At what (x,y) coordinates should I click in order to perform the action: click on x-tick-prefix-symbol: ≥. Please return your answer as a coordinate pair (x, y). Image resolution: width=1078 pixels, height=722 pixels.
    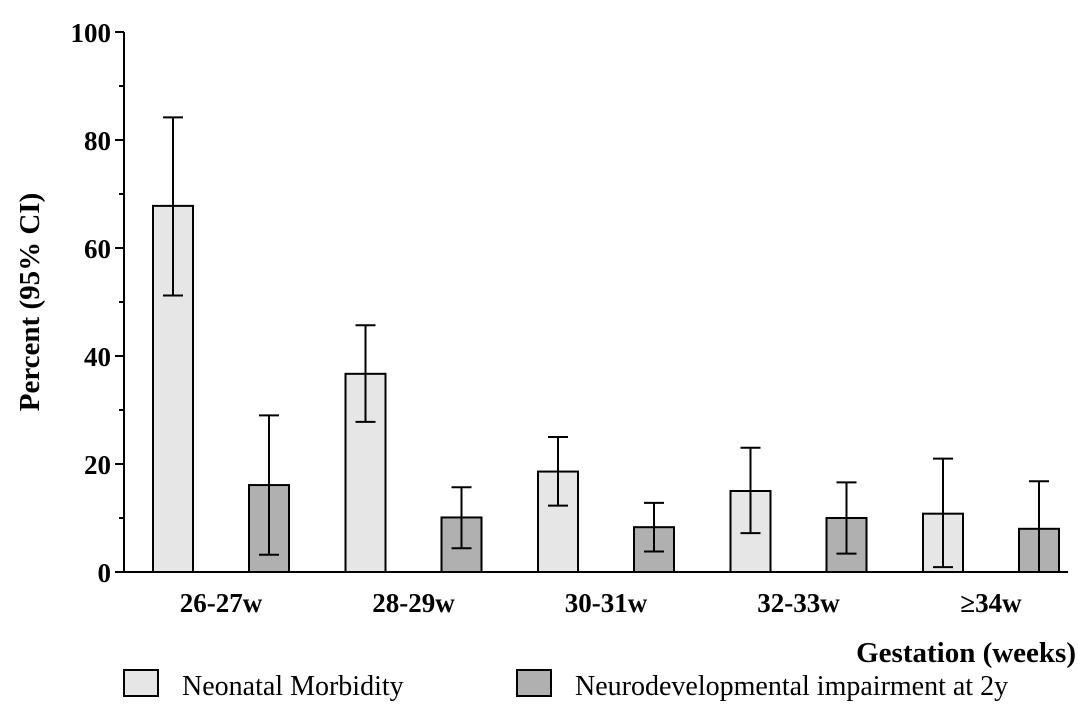
    Looking at the image, I should click on (967, 603).